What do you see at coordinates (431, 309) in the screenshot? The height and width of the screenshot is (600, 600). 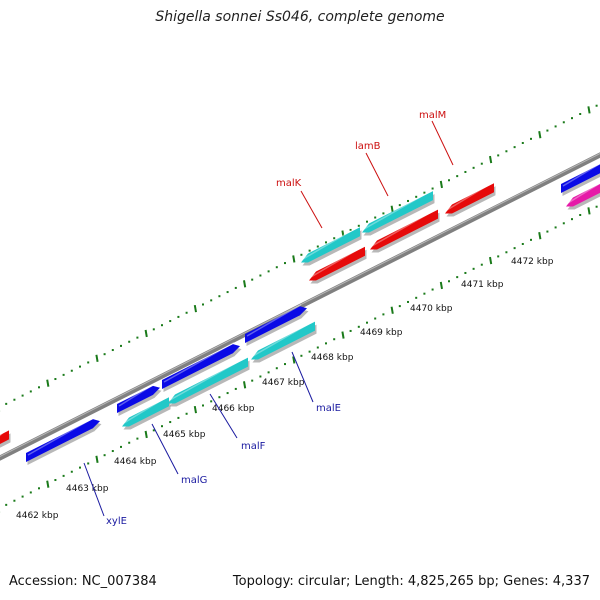 I see `scale-tick-label: 4470 kbp` at bounding box center [431, 309].